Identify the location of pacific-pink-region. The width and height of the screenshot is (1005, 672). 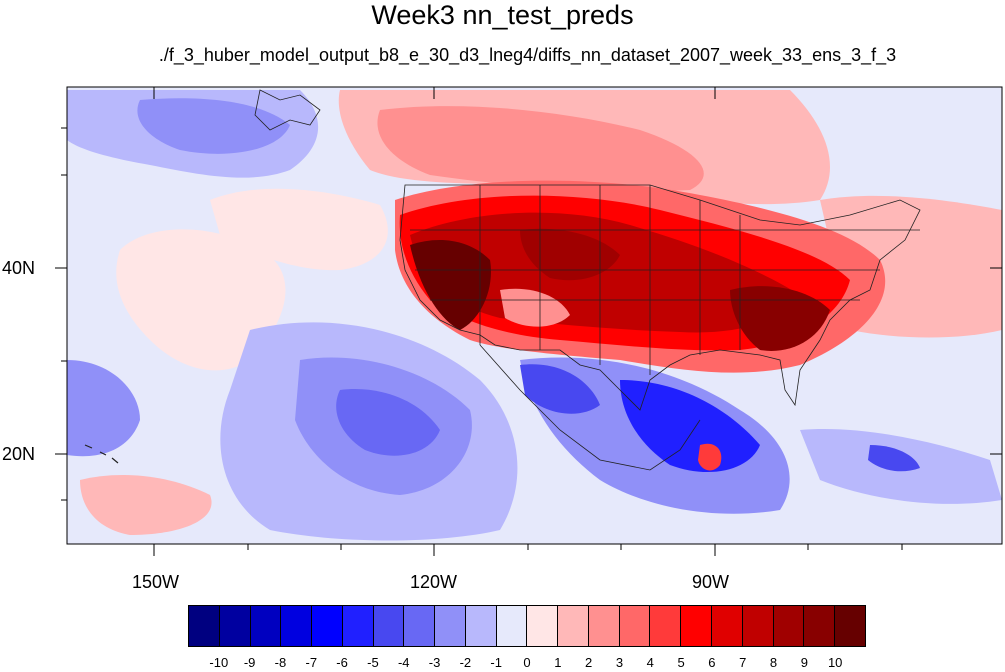
(201, 300).